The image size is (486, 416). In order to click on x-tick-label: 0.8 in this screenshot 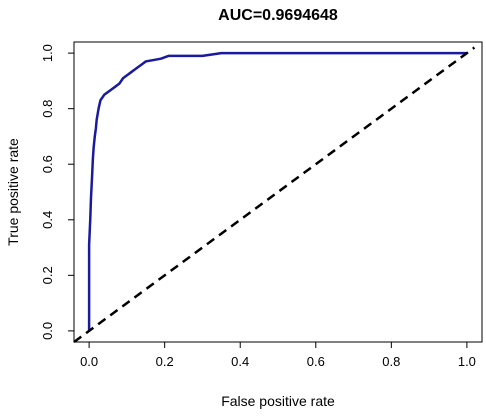, I will do `click(391, 361)`.